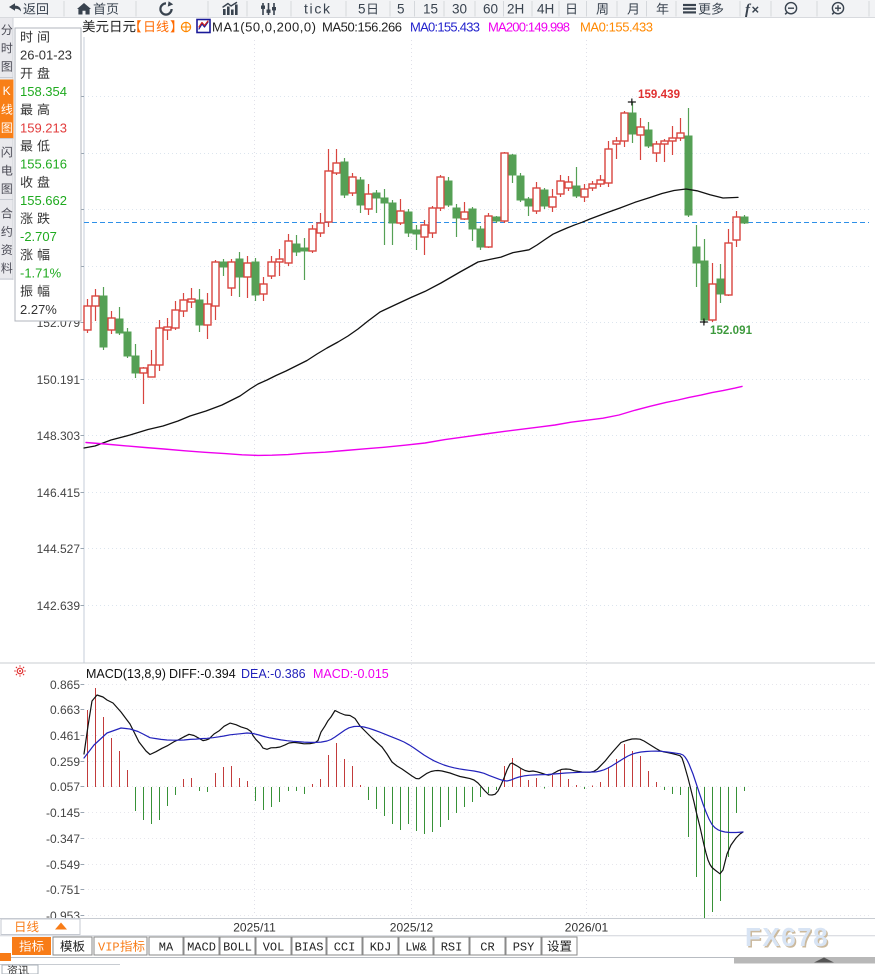 The image size is (875, 974). What do you see at coordinates (731, 331) in the screenshot?
I see `svg-text: 152.091` at bounding box center [731, 331].